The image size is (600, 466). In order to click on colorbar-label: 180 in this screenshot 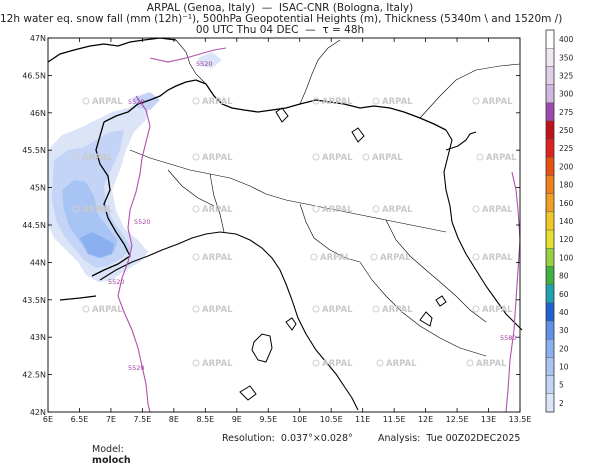, I will do `click(566, 185)`.